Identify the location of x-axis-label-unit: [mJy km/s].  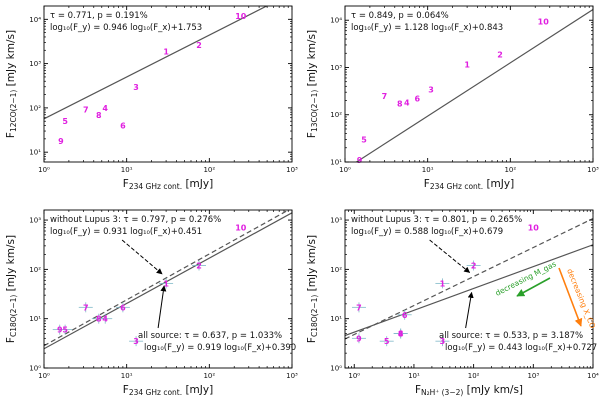
(493, 390).